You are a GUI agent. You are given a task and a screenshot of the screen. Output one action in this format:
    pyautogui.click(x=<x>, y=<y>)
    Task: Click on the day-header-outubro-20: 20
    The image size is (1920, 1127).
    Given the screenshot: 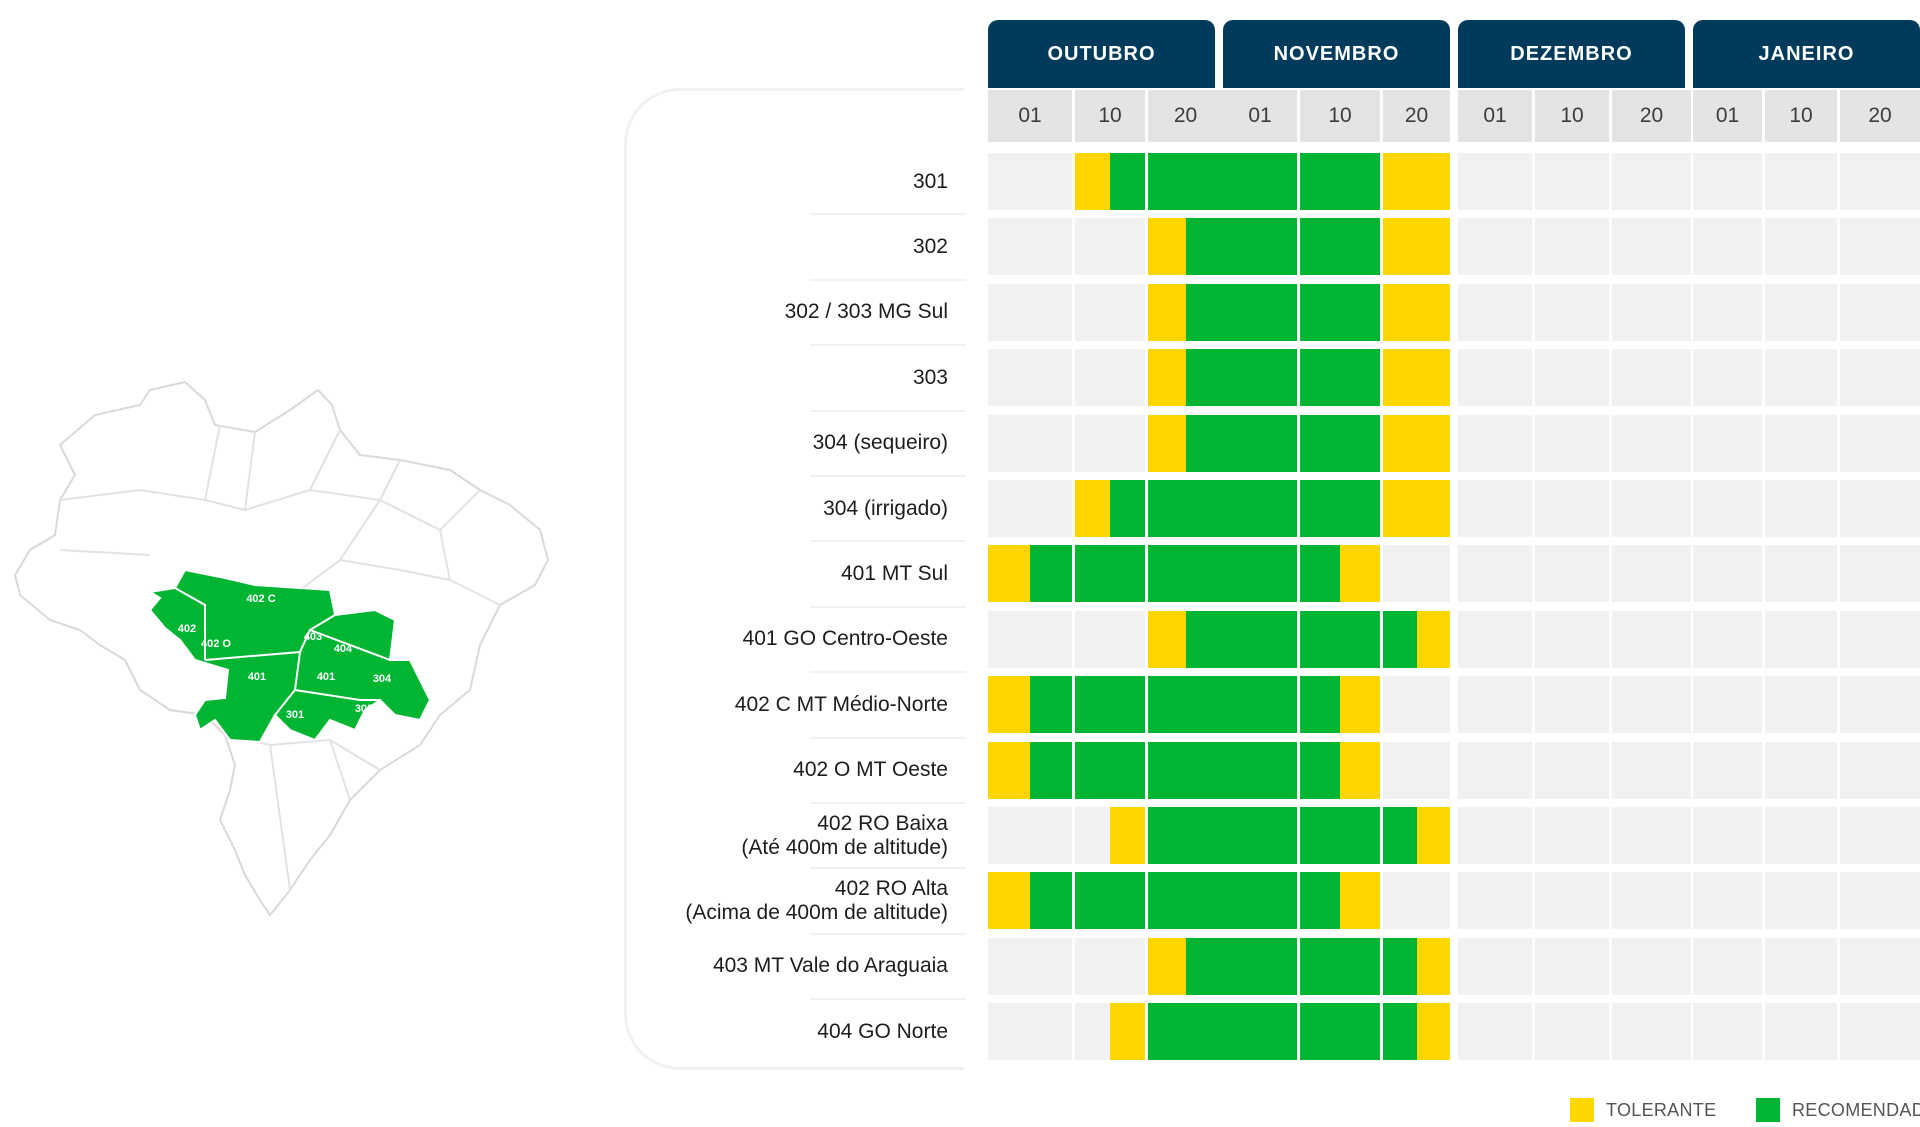 What is the action you would take?
    pyautogui.click(x=1185, y=116)
    